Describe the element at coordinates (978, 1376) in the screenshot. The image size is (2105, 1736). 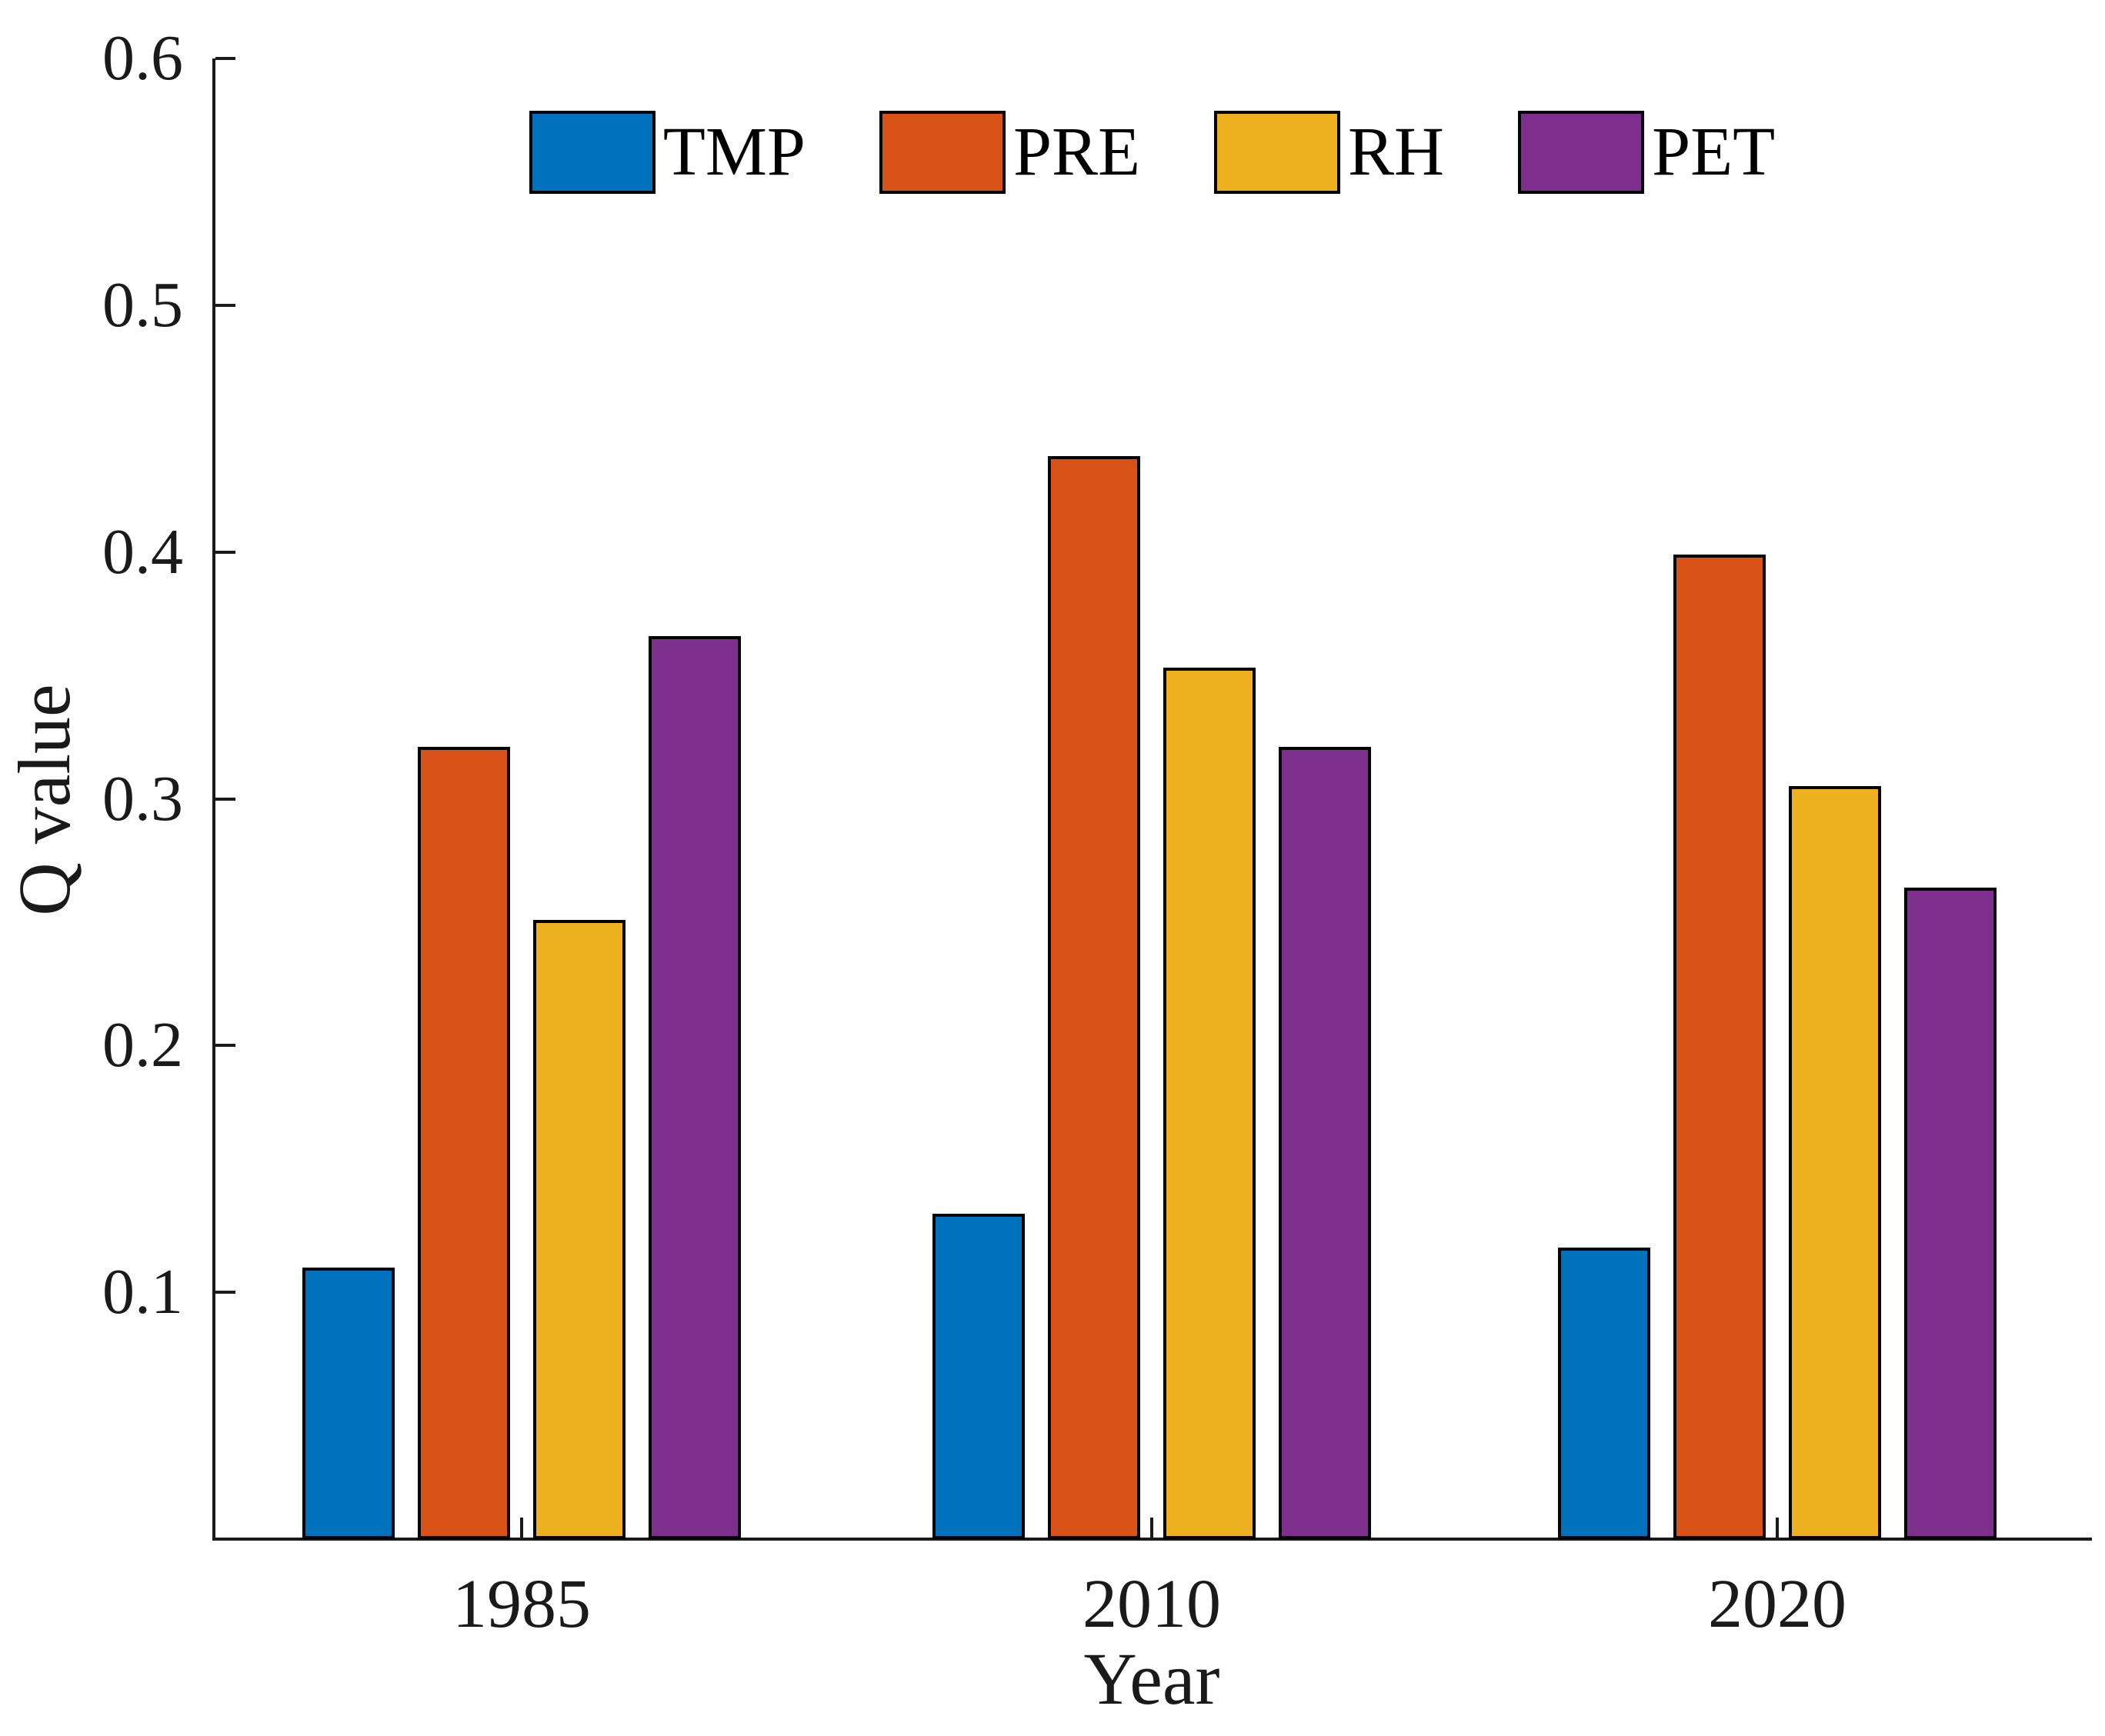
I see `bar-tmp-2010` at that location.